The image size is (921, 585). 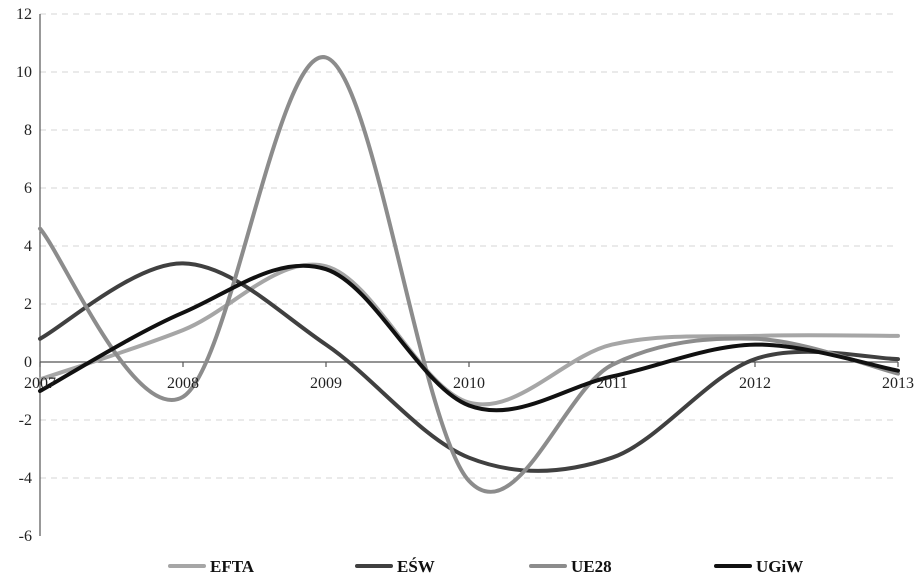 What do you see at coordinates (416, 566) in the screenshot?
I see `legend-label: EŚW` at bounding box center [416, 566].